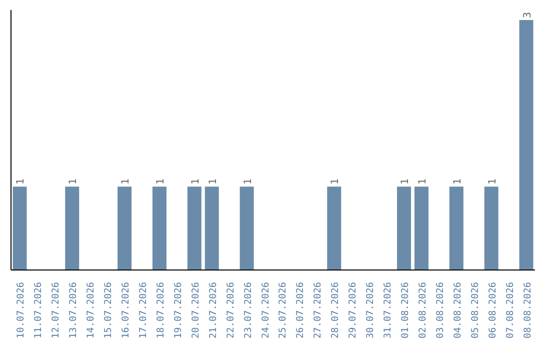 The height and width of the screenshot is (340, 540). I want to click on x-tick-label: 12.07.2026, so click(56, 310).